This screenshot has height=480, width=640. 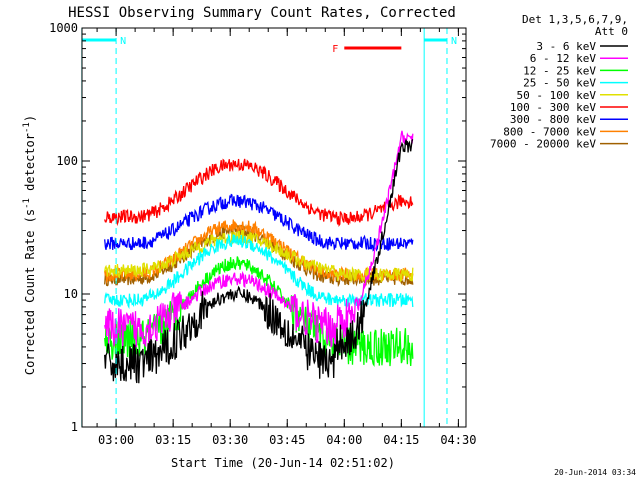 What do you see at coordinates (553, 119) in the screenshot?
I see `legend-label: 300 - 800 keV` at bounding box center [553, 119].